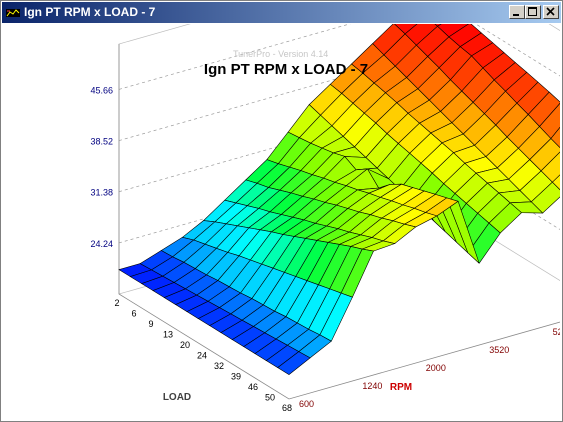 The image size is (563, 422). I want to click on load-tick-label: 6, so click(133, 314).